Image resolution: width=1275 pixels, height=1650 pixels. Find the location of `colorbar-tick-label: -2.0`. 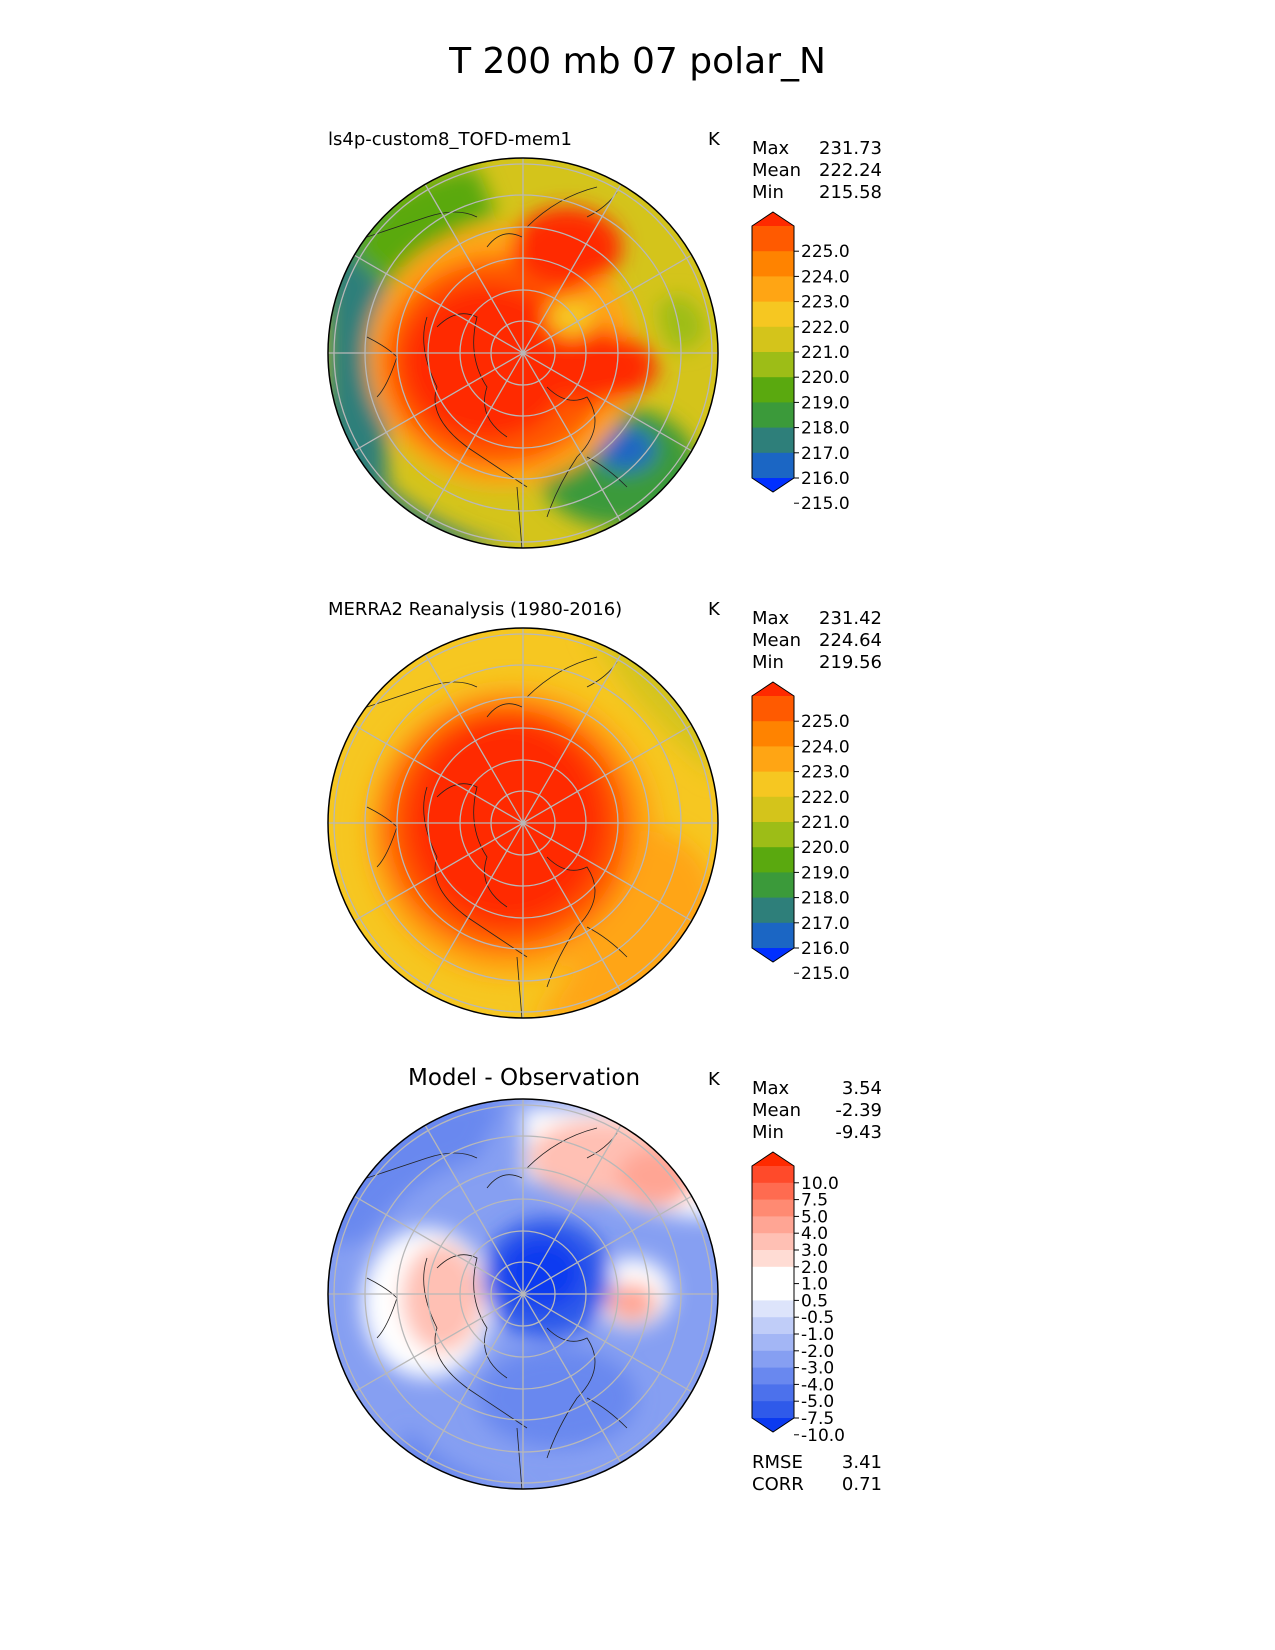

colorbar-tick-label: -2.0 is located at coordinates (817, 1352).